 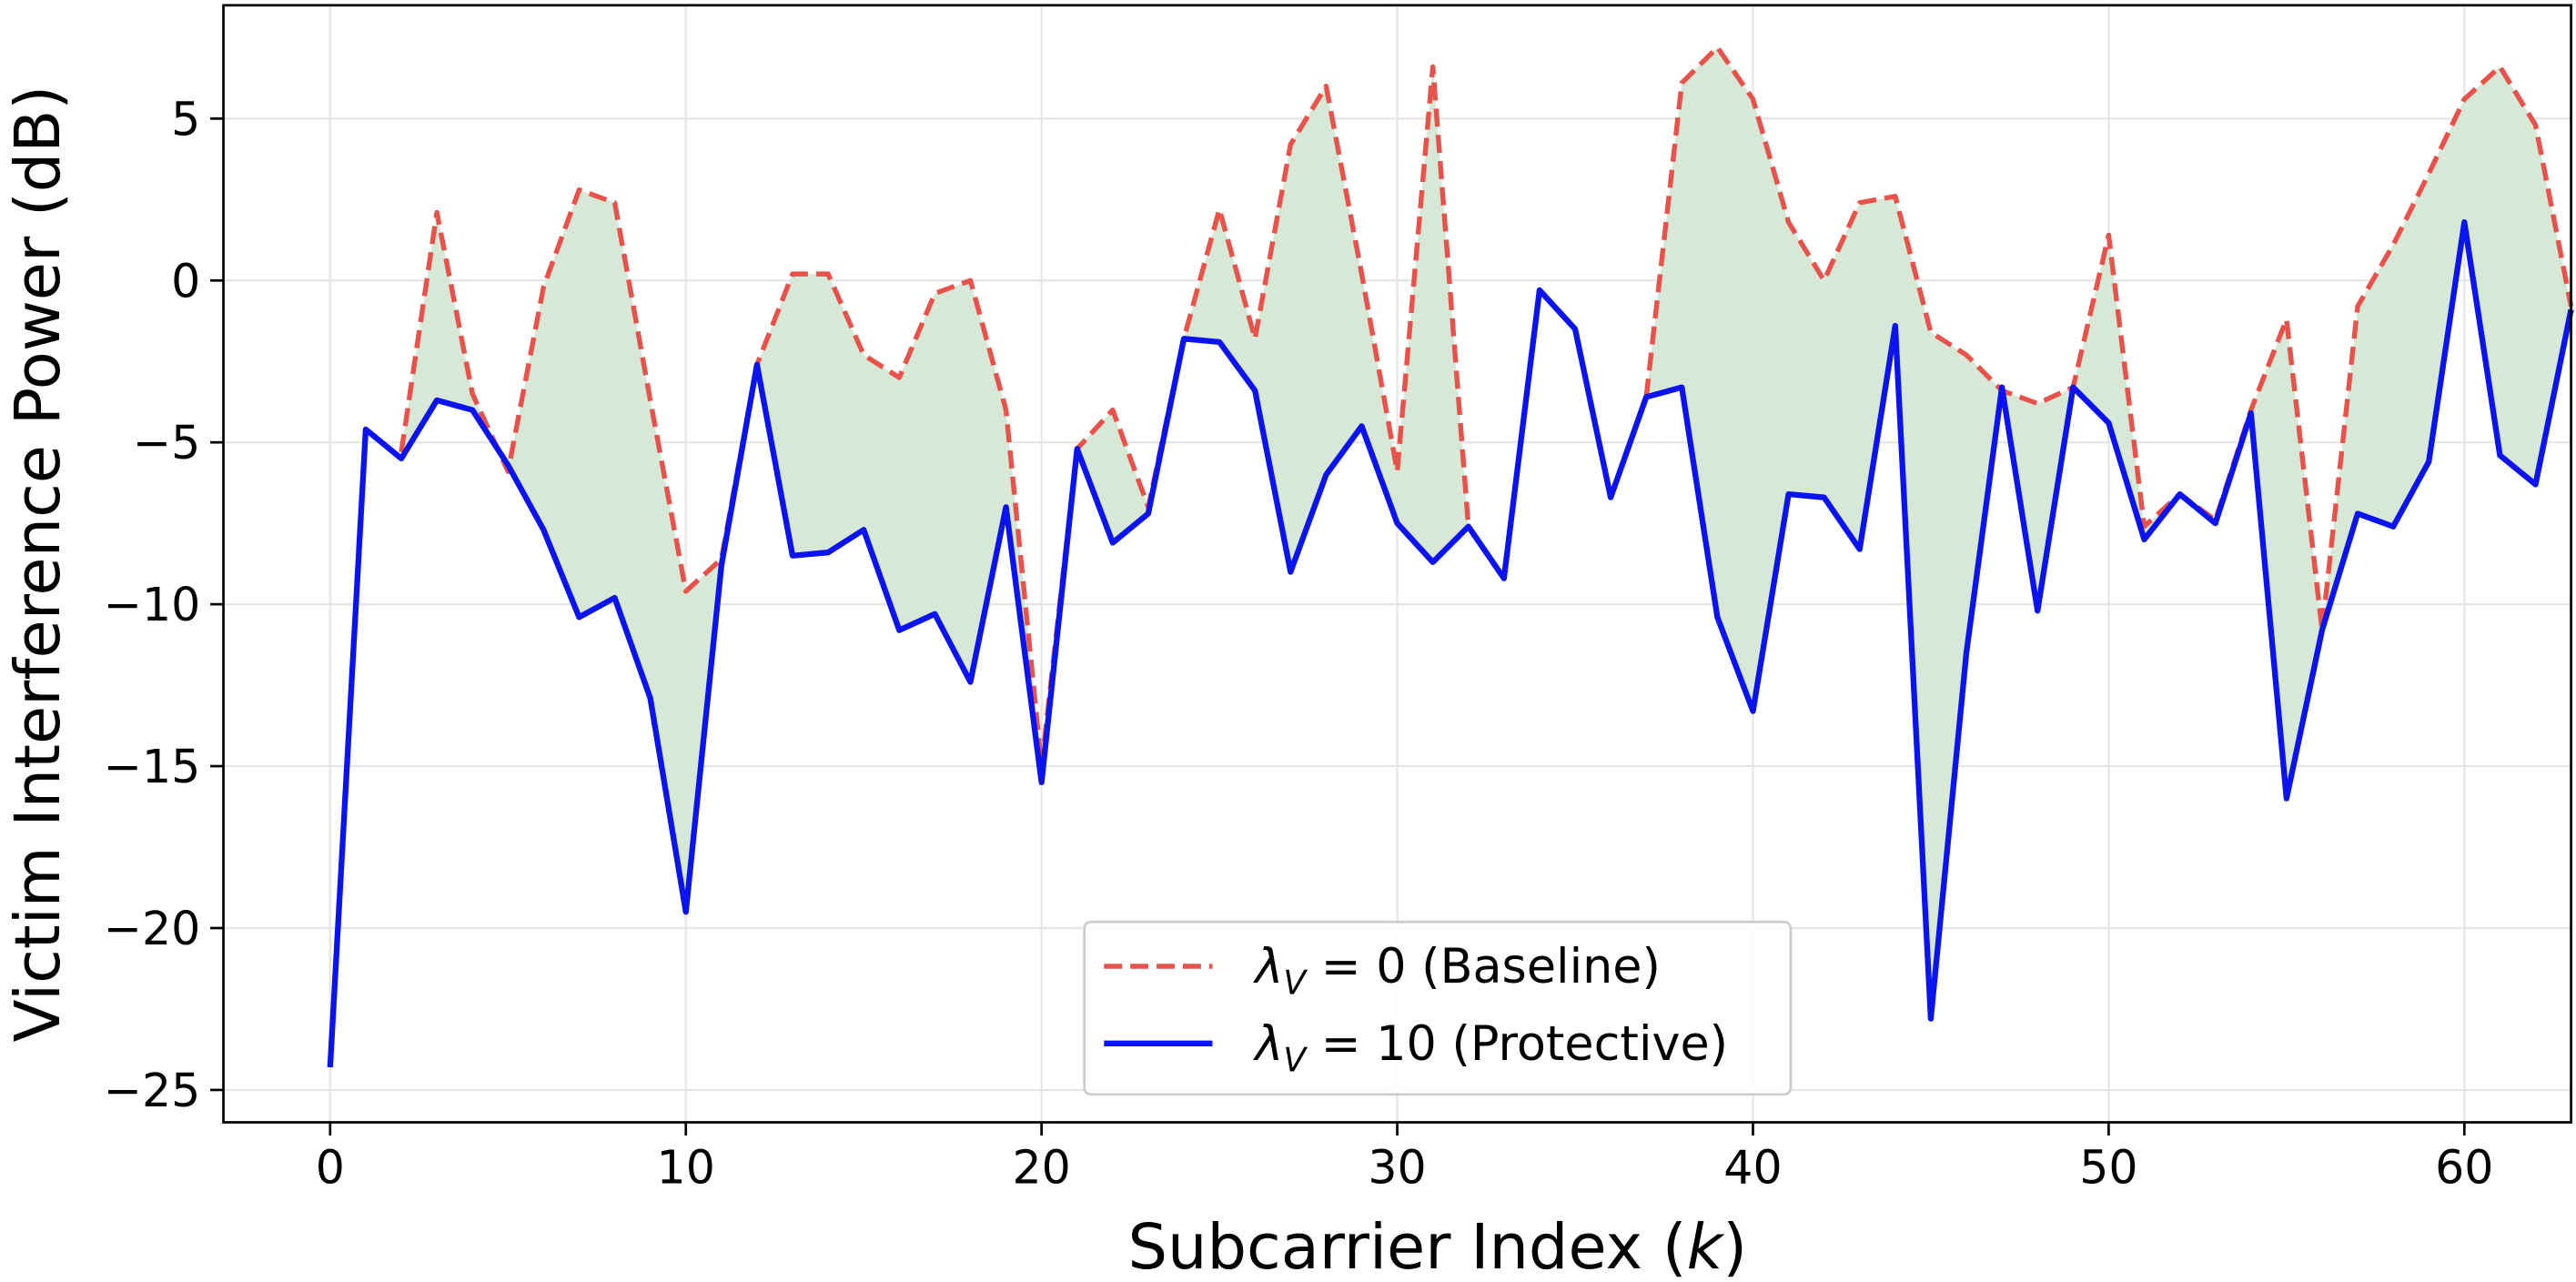 I want to click on y-tick-label: 5, so click(x=185, y=119).